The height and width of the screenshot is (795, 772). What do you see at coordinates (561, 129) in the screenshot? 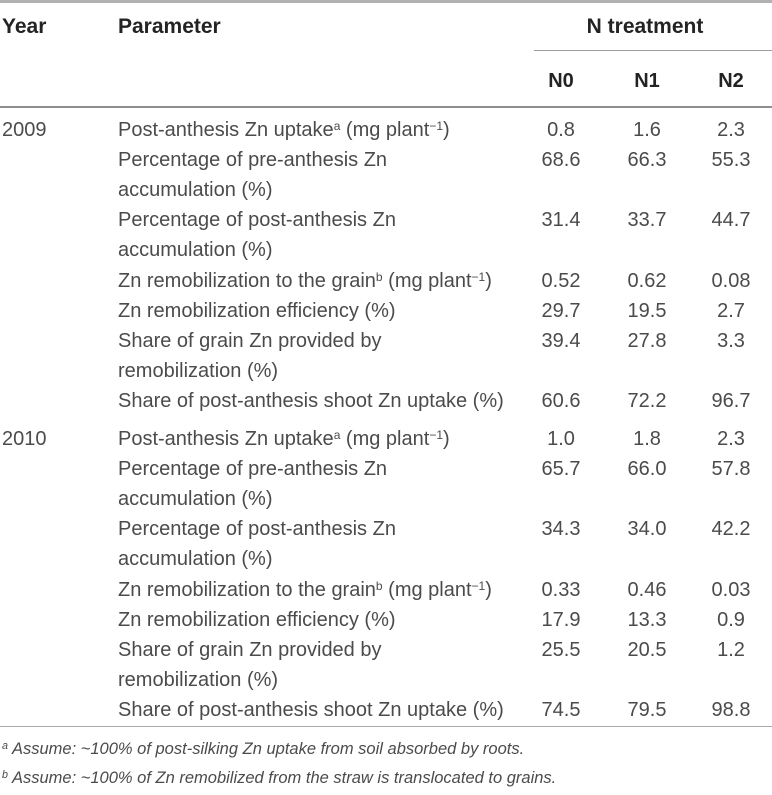
I see `value-cell: 0.8` at bounding box center [561, 129].